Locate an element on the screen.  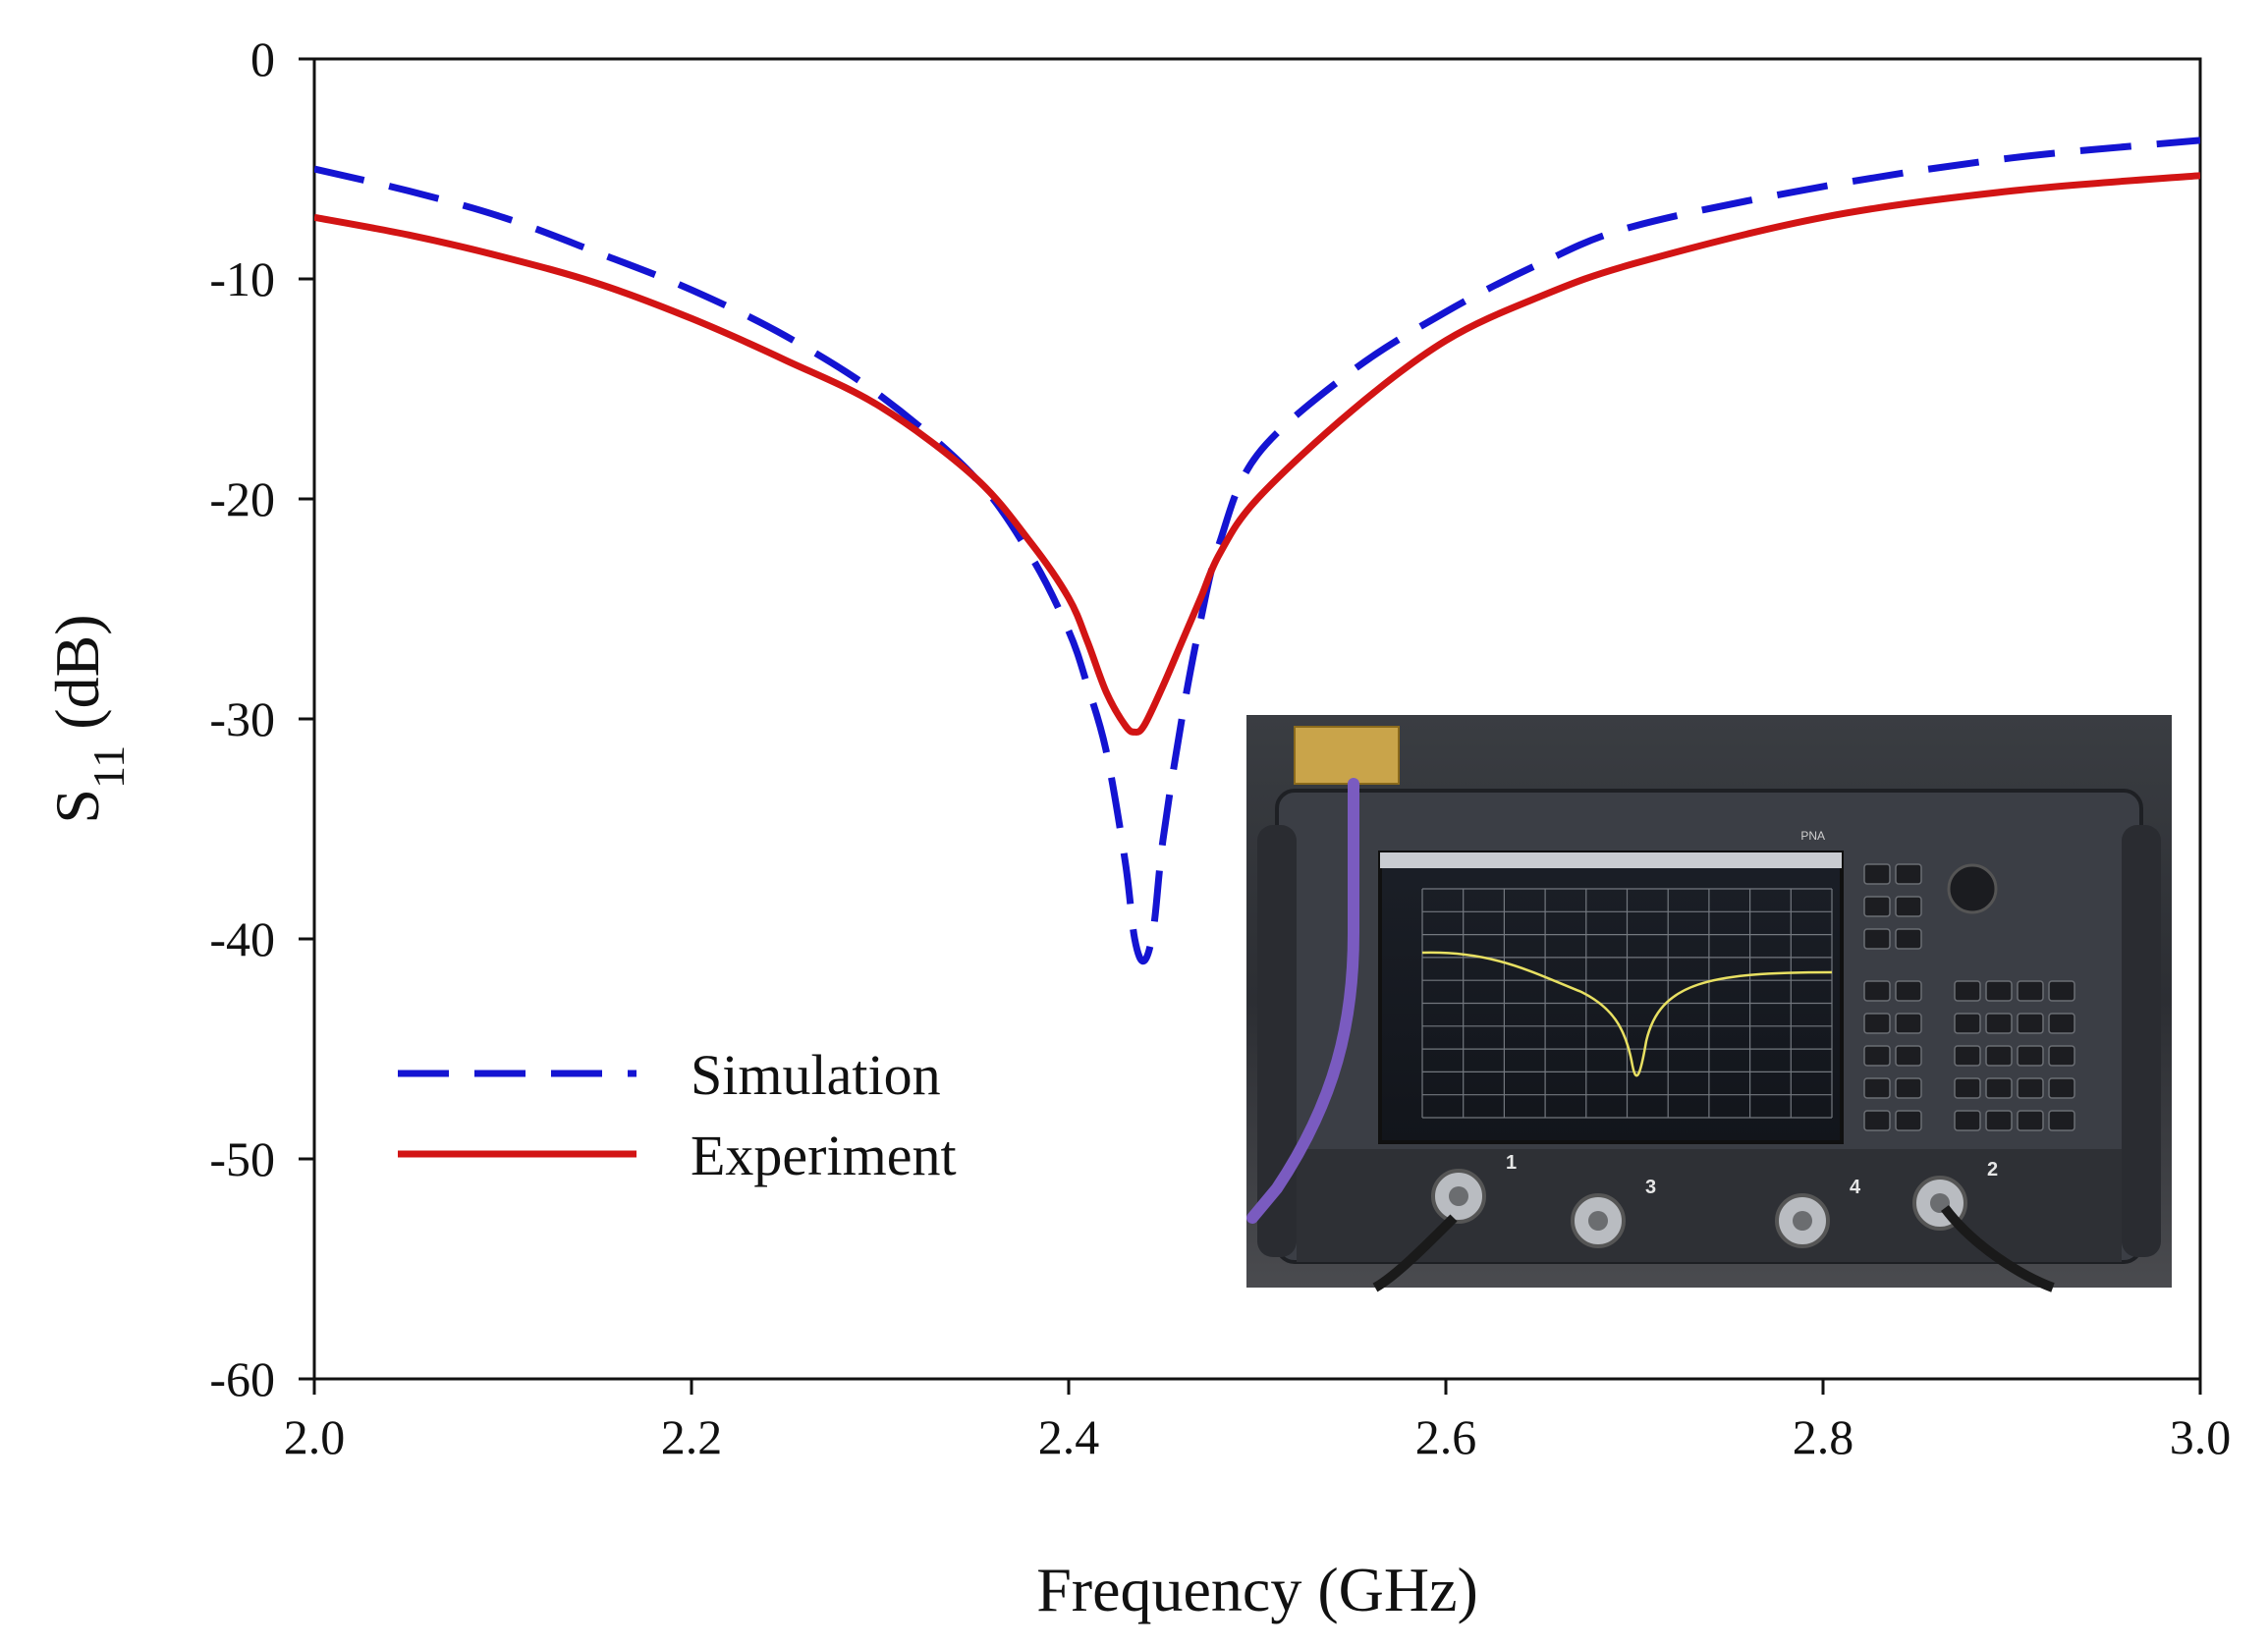
analyzer-port-label: 2 is located at coordinates (1992, 1170).